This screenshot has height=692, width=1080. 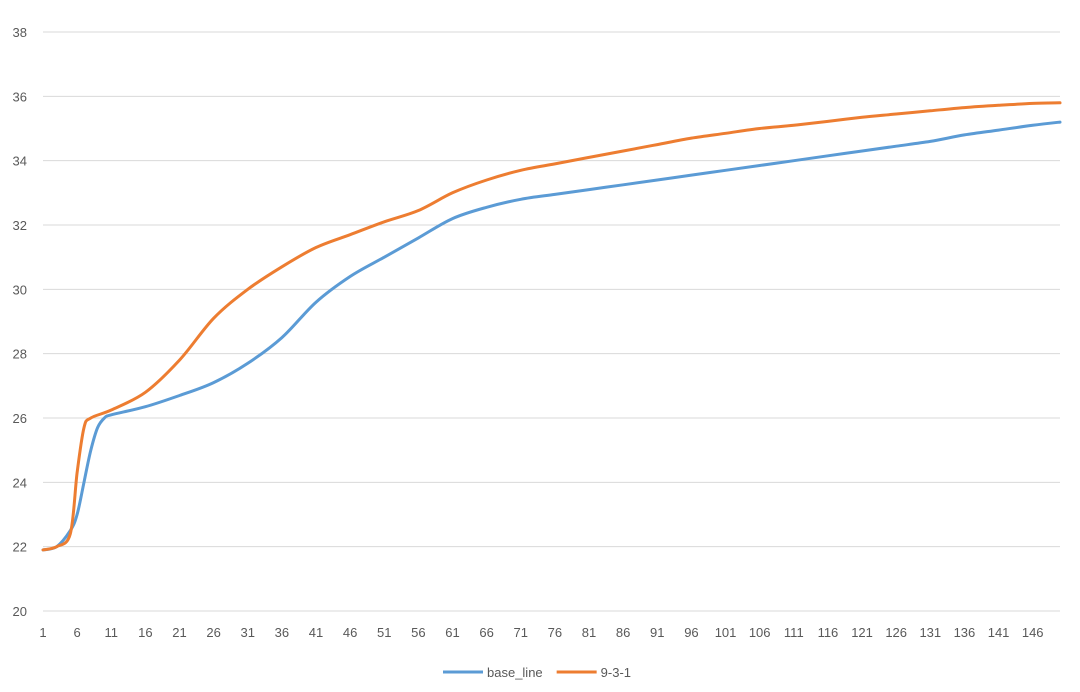 I want to click on x-tick-label: 101, so click(x=726, y=632).